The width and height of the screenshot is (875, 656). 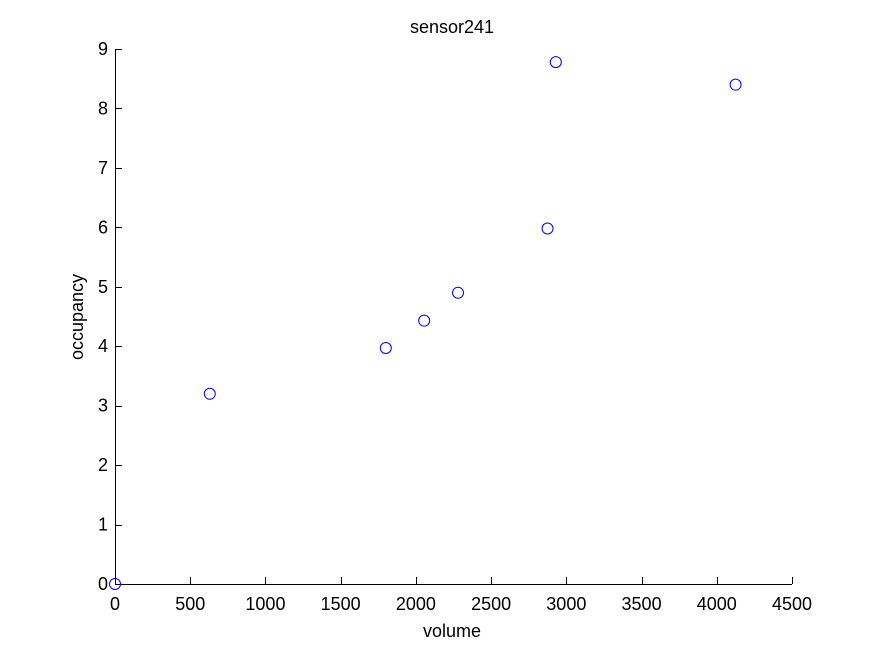 I want to click on y-tick-label: 8, so click(x=103, y=108).